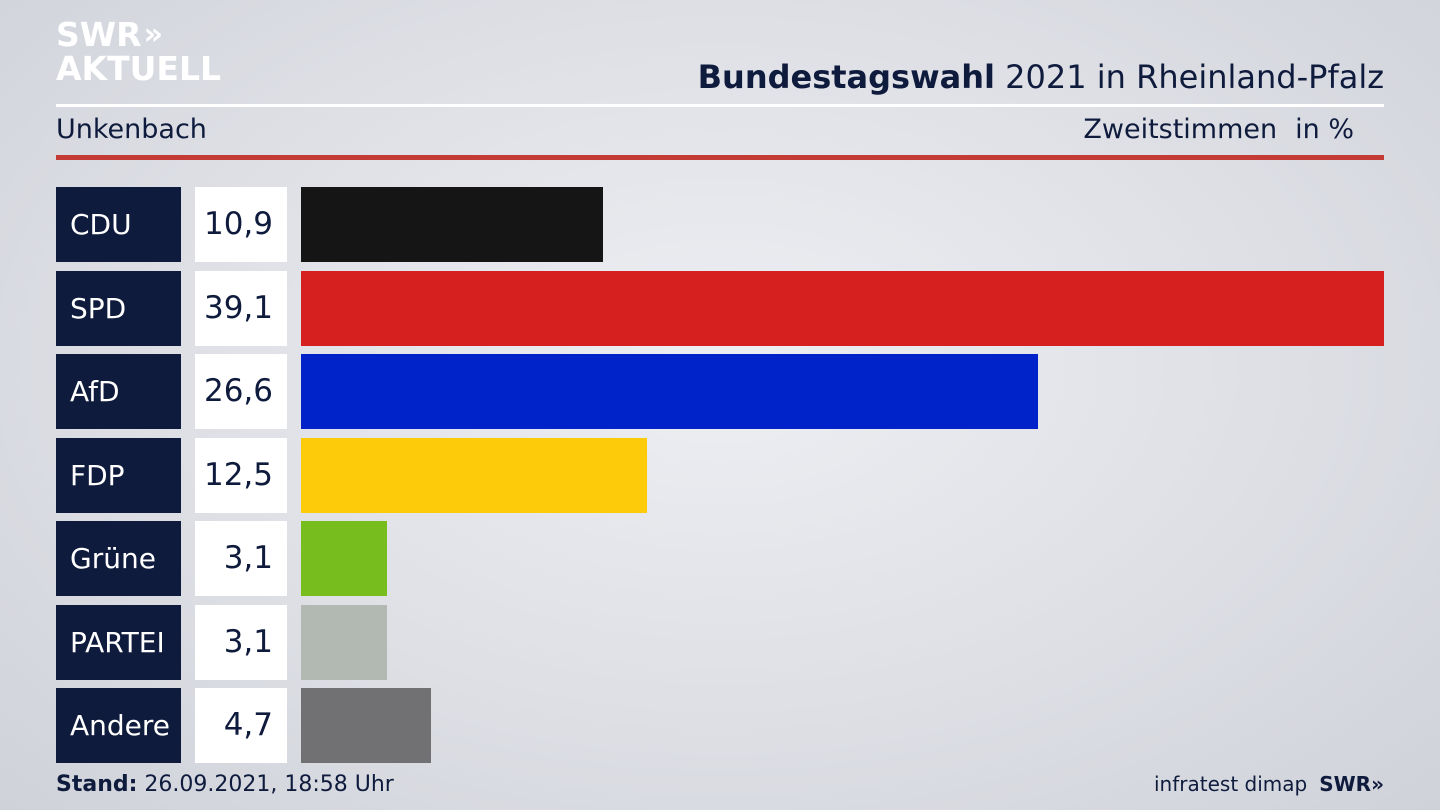 Image resolution: width=1440 pixels, height=810 pixels. What do you see at coordinates (118, 725) in the screenshot?
I see `party-label: Andere` at bounding box center [118, 725].